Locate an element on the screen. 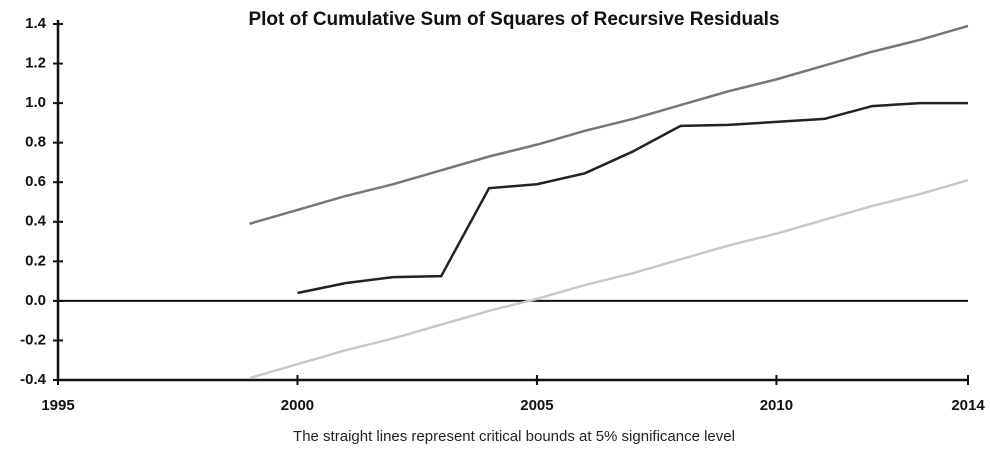 This screenshot has width=990, height=449. y-tick-label: 0.2 is located at coordinates (35, 260).